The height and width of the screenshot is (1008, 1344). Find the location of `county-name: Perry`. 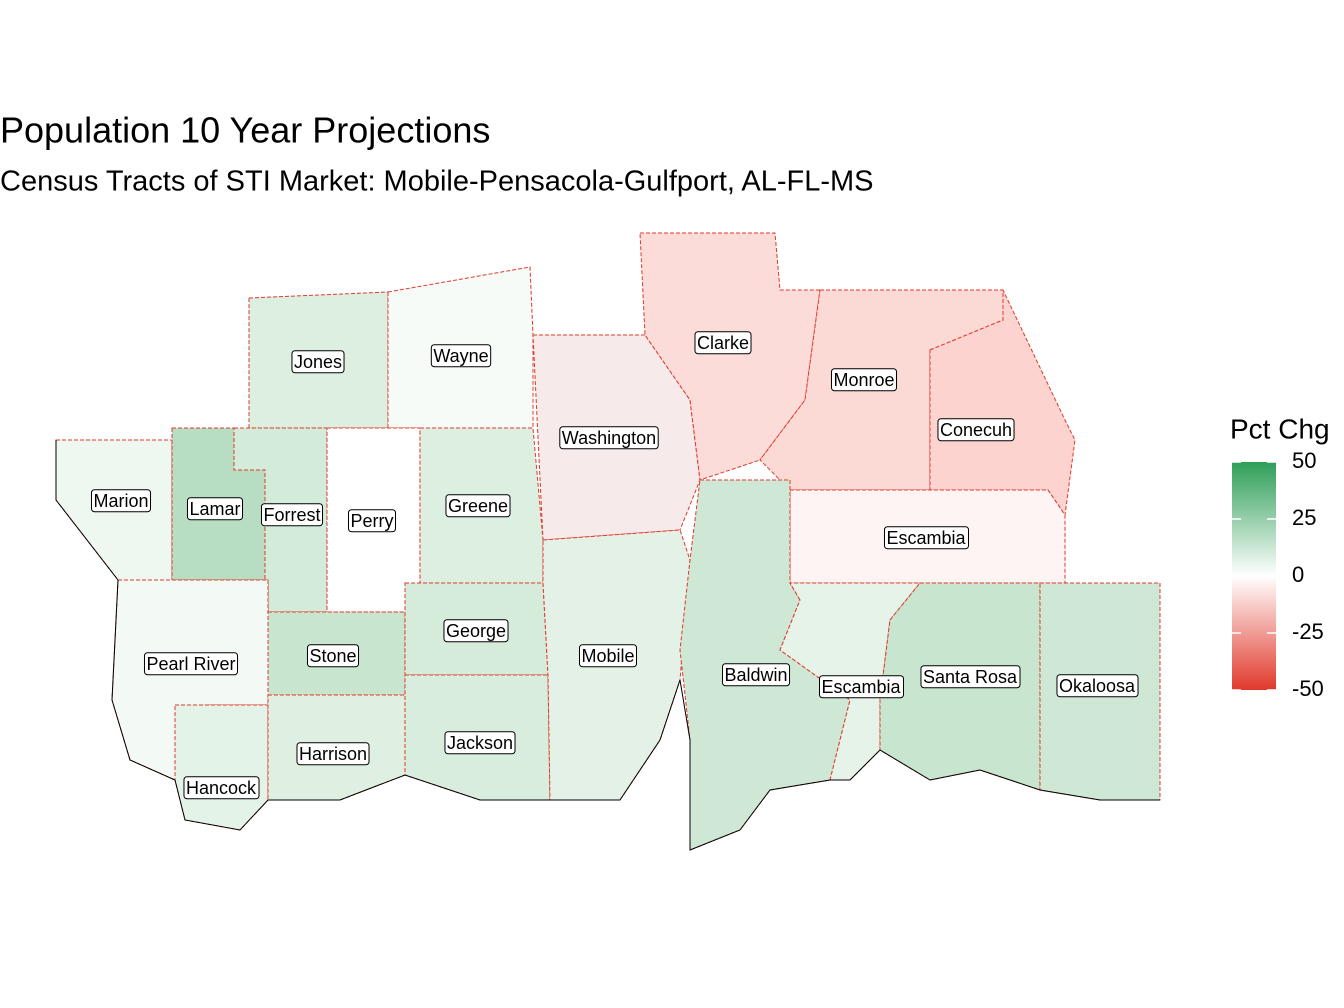

county-name: Perry is located at coordinates (371, 521).